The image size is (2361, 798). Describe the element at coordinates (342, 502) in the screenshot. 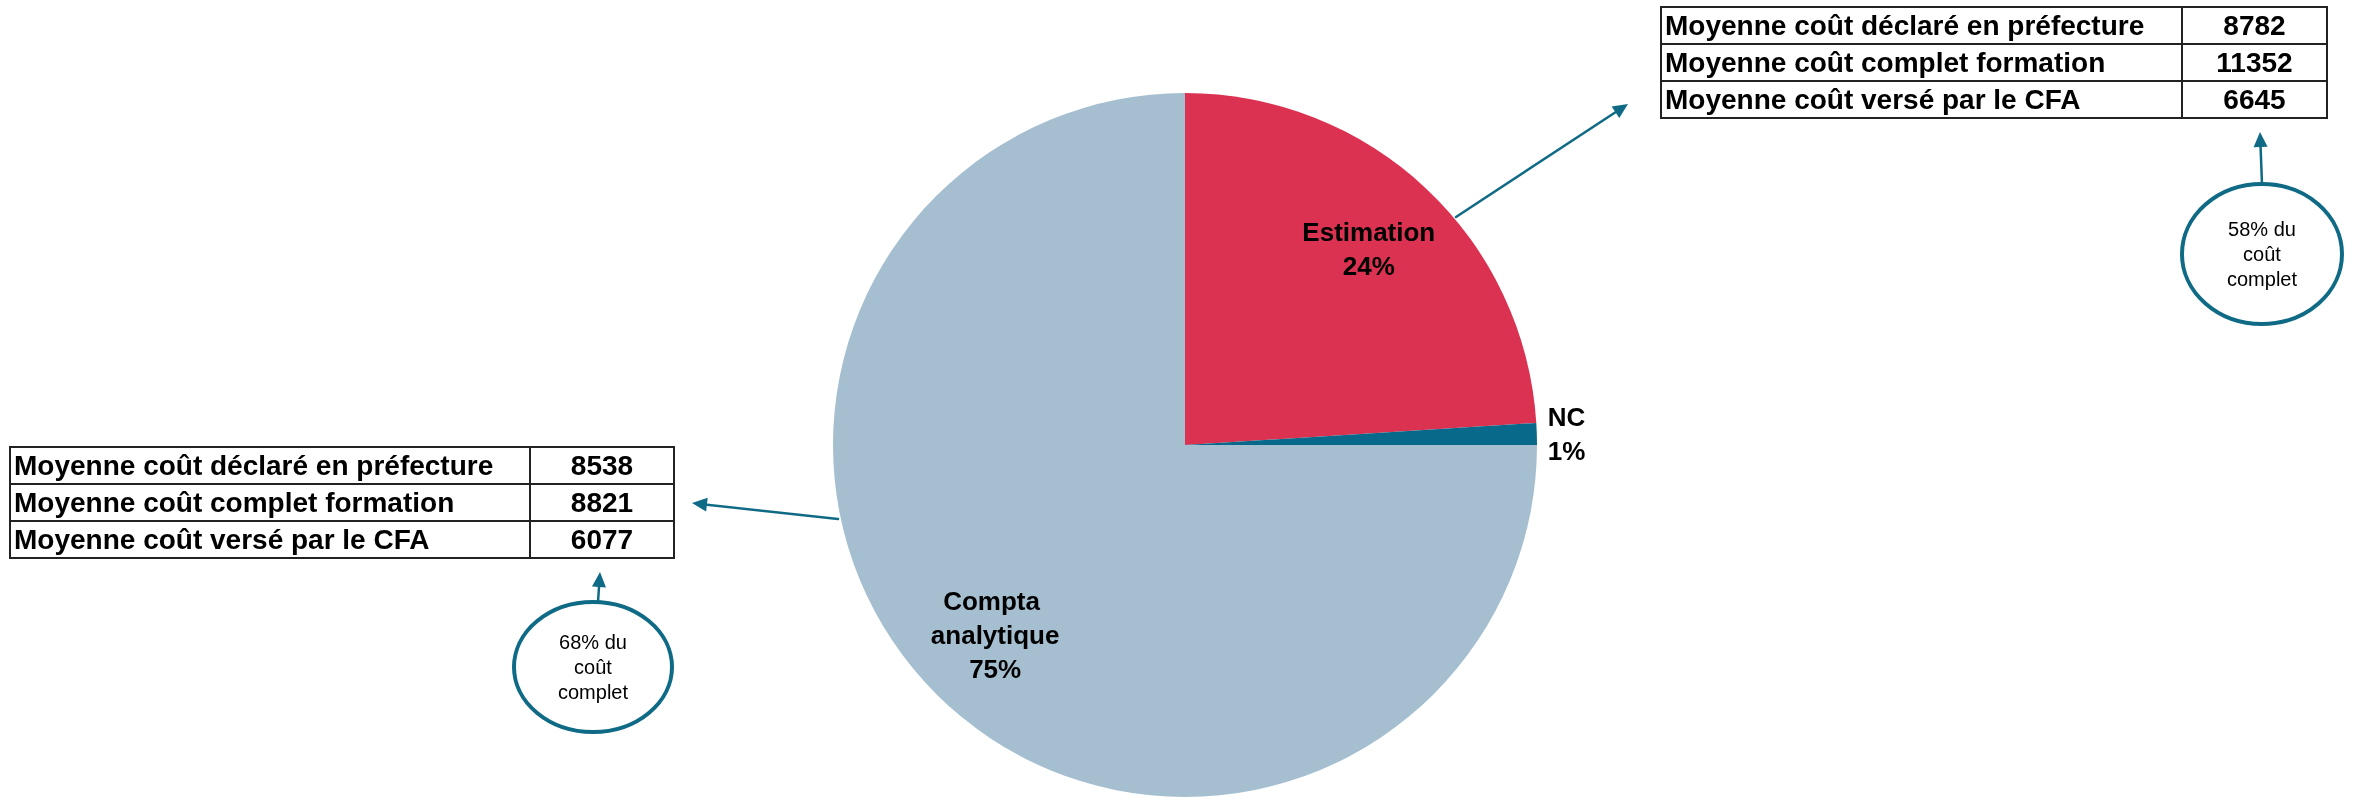

I see `table: Moyenne coût déclaré en préfecture 8538 Moyenne coût complet formation 8821 Moyenne coût versé par le CFA 6077` at that location.